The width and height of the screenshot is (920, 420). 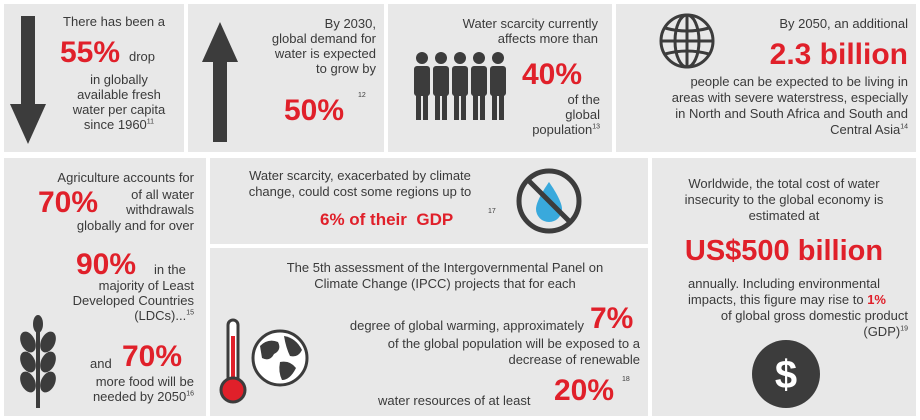 What do you see at coordinates (164, 315) in the screenshot?
I see `p5-l8: (LDCs)...15` at bounding box center [164, 315].